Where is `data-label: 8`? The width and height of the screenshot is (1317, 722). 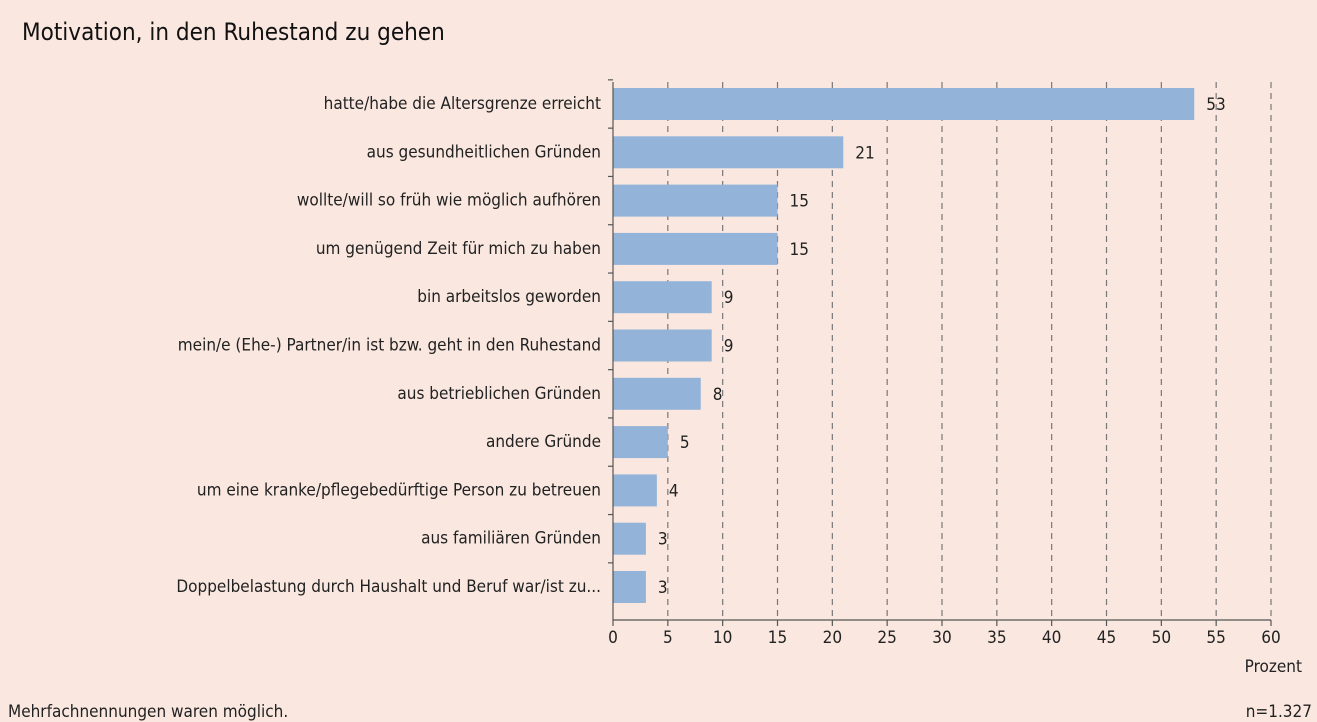
data-label: 8 is located at coordinates (718, 395).